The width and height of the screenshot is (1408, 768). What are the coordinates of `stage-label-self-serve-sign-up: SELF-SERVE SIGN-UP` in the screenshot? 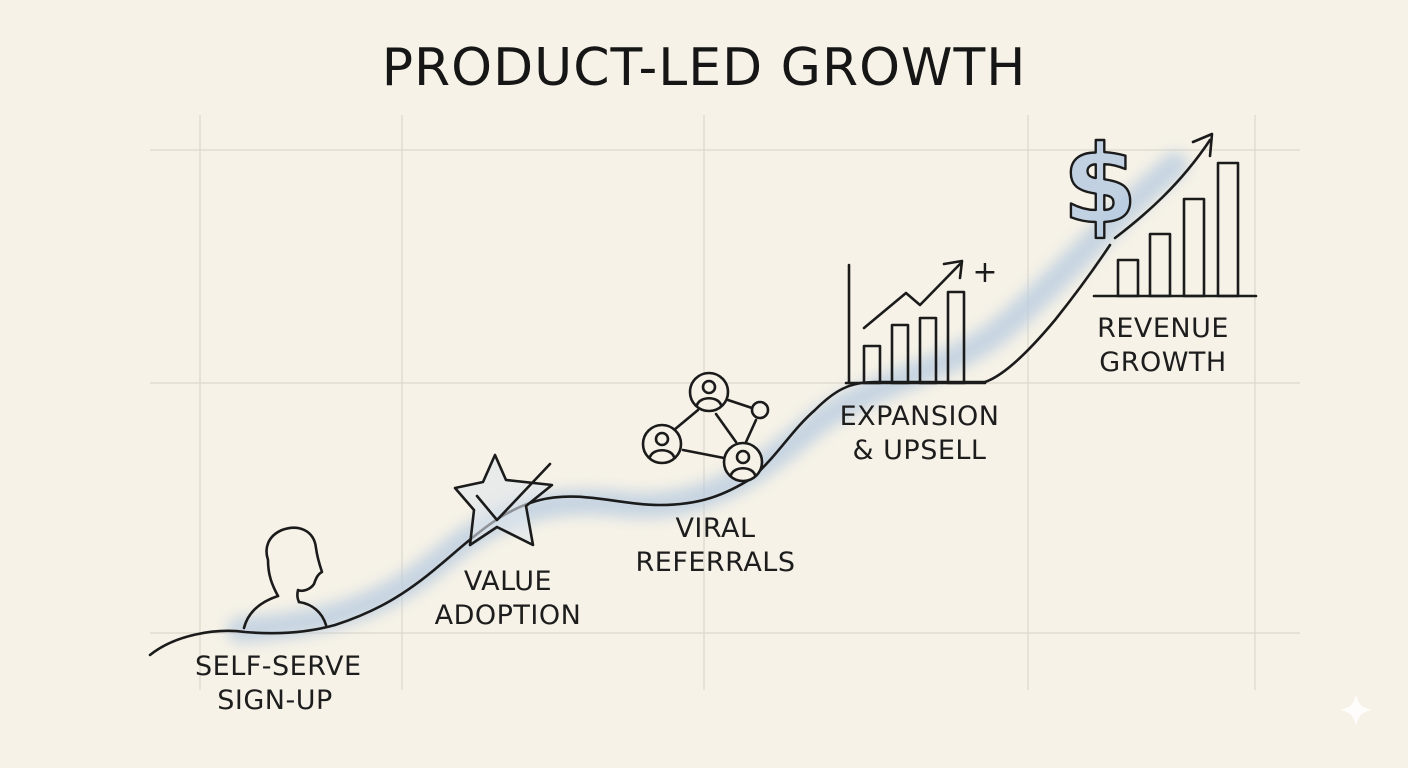 It's located at (278, 684).